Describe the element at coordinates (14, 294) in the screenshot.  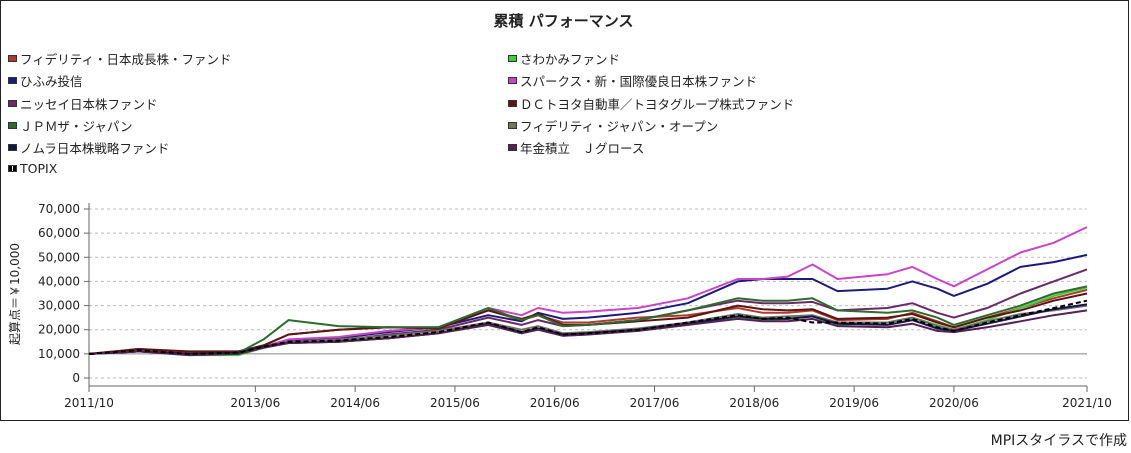
I see `y-axis-title: 起算点＝￥10,000` at that location.